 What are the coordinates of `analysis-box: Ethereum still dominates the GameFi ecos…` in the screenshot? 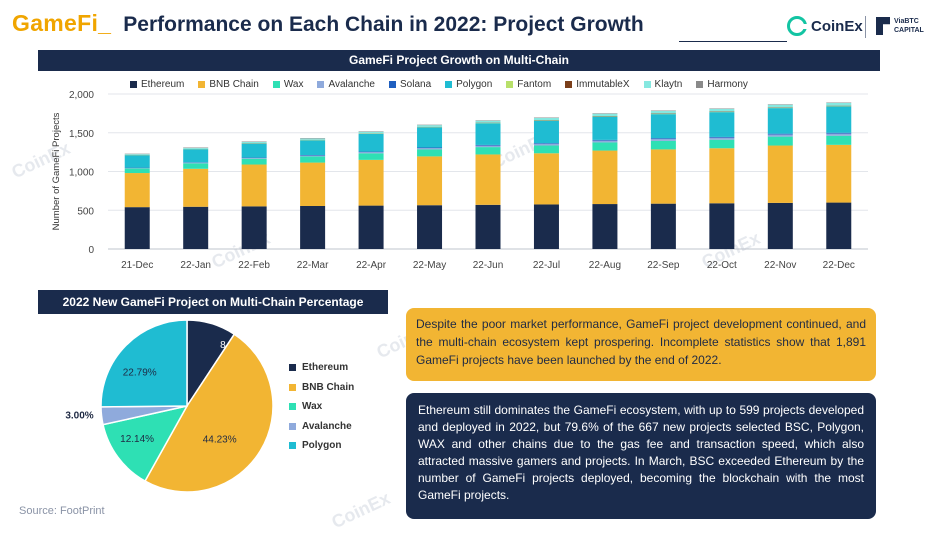 It's located at (641, 456).